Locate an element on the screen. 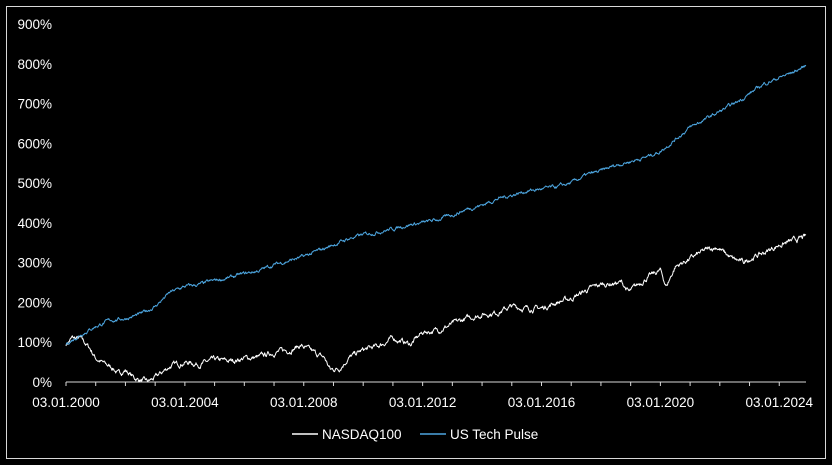  y-tick-label: 0% is located at coordinates (42, 382).